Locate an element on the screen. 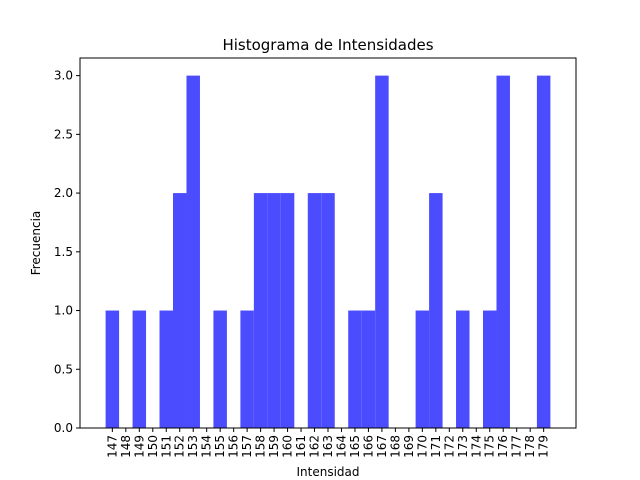  x-tick-label-175: 175 is located at coordinates (490, 446).